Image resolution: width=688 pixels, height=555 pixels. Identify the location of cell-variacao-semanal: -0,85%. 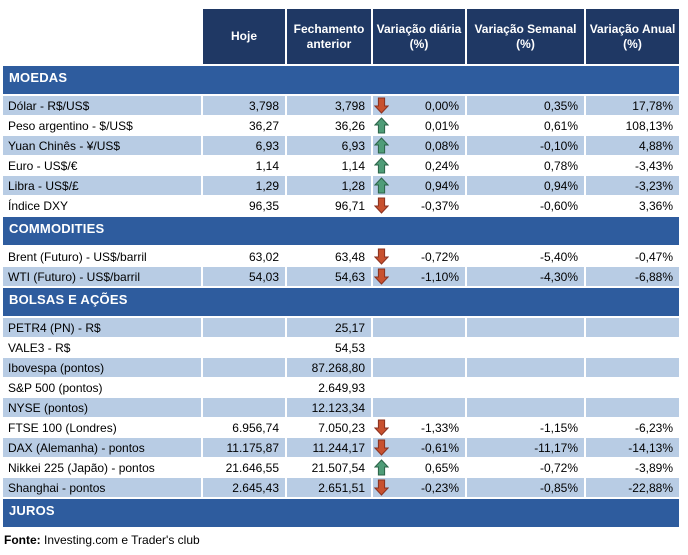
(525, 487).